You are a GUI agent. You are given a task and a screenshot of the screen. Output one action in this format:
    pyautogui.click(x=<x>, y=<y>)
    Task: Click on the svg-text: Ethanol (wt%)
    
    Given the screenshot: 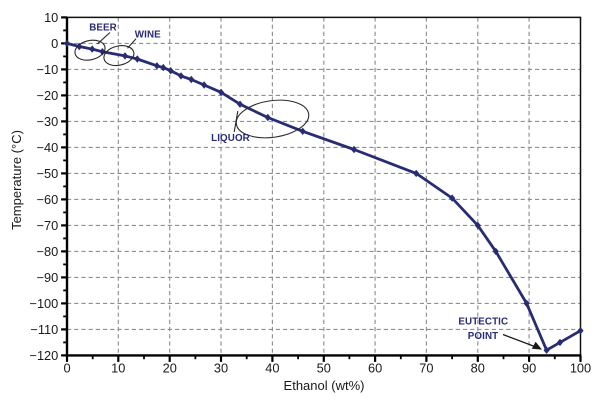 What is the action you would take?
    pyautogui.click(x=324, y=385)
    